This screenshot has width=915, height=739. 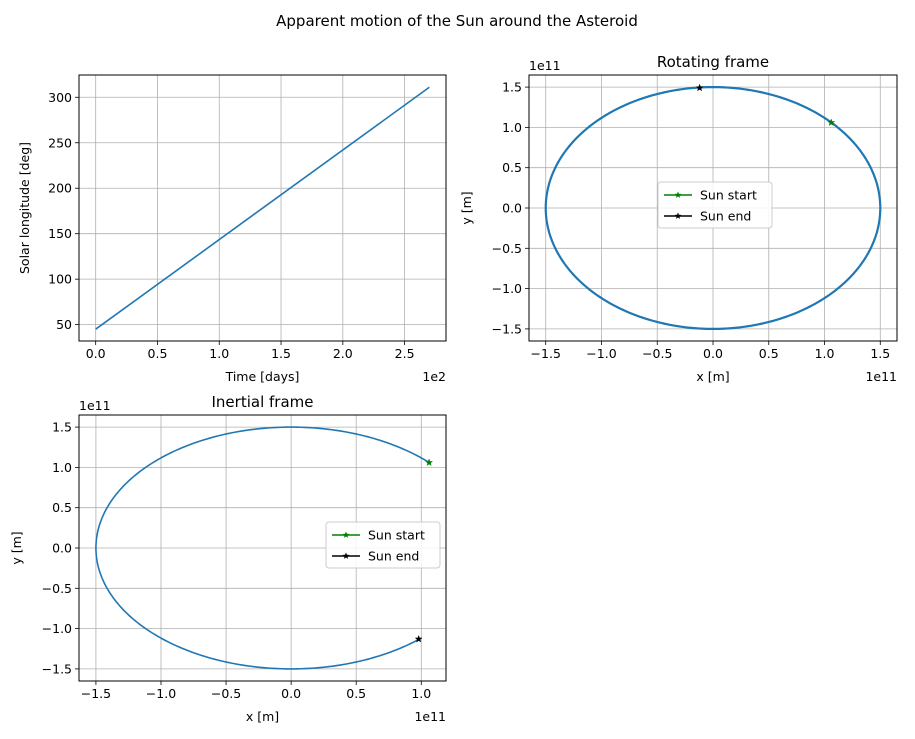 What do you see at coordinates (60, 188) in the screenshot?
I see `y-tick-label: 200` at bounding box center [60, 188].